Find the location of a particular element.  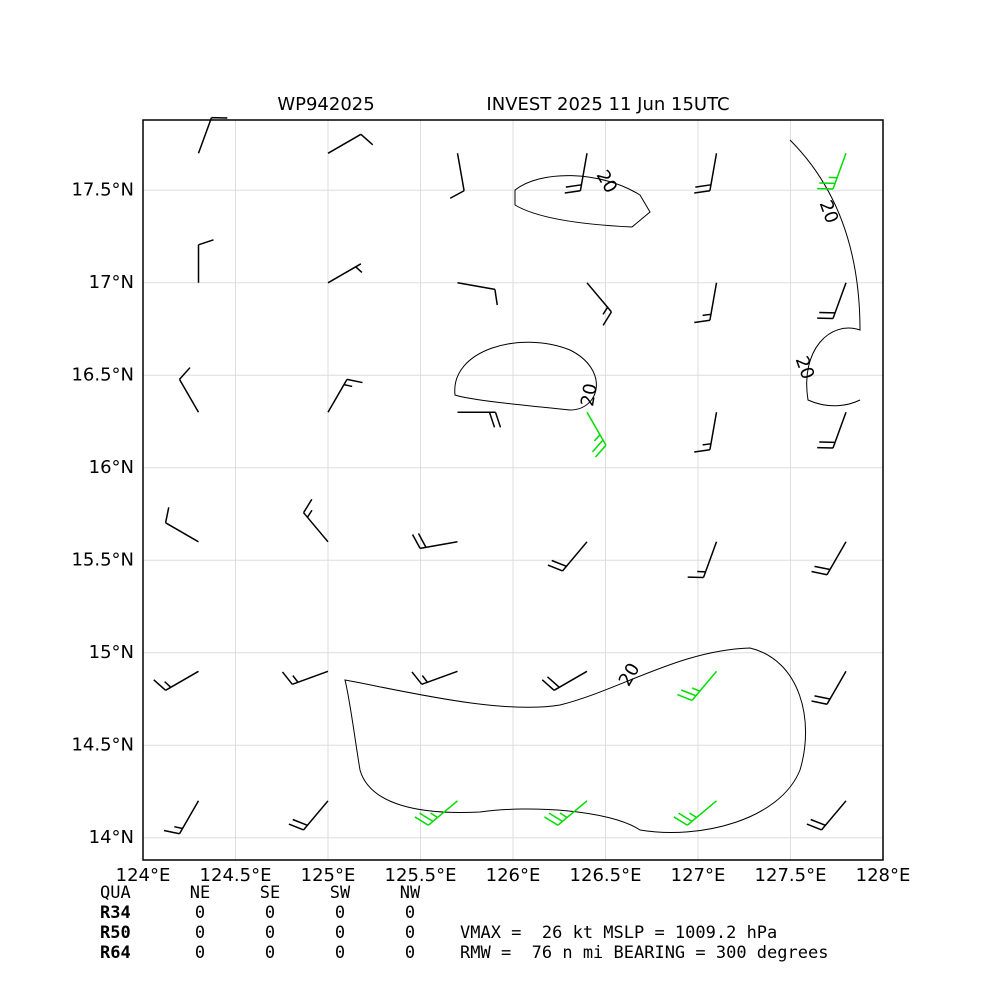

y-tick-label: 15.5°N is located at coordinates (102, 559).